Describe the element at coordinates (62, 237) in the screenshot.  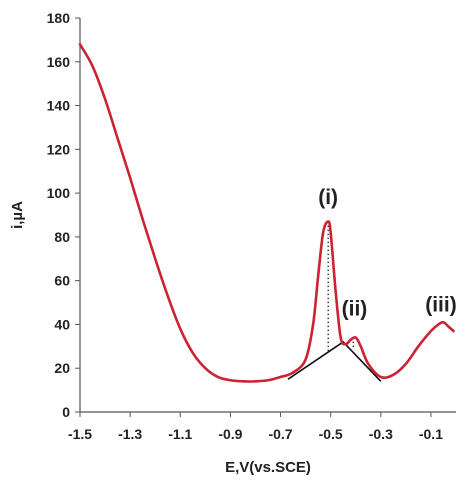
I see `y-tick-label: 80` at that location.